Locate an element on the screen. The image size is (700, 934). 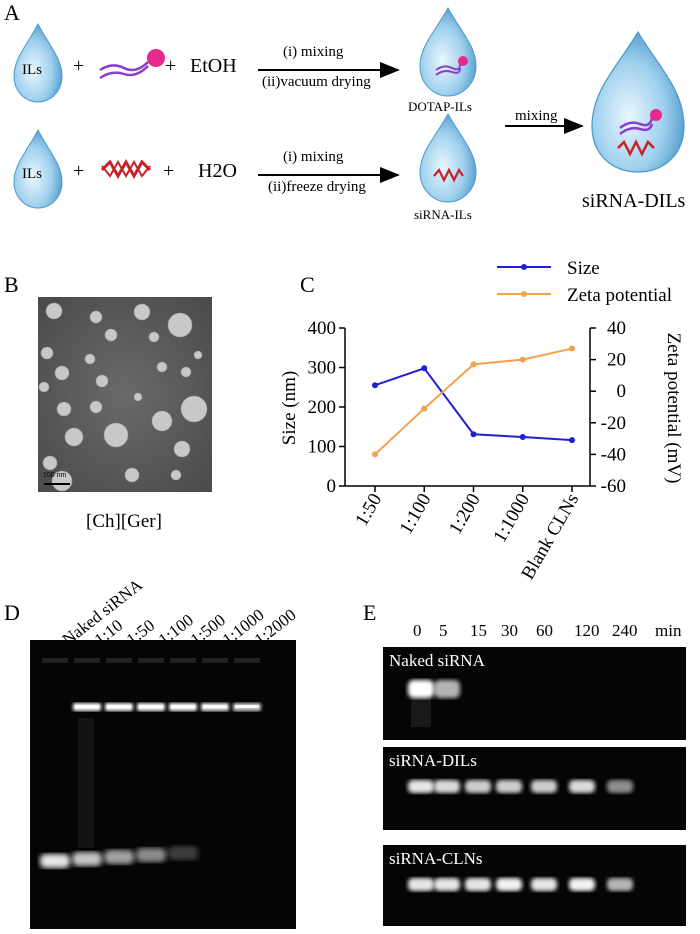
gel-e-clns: siRNA-CLNs is located at coordinates (534, 885).